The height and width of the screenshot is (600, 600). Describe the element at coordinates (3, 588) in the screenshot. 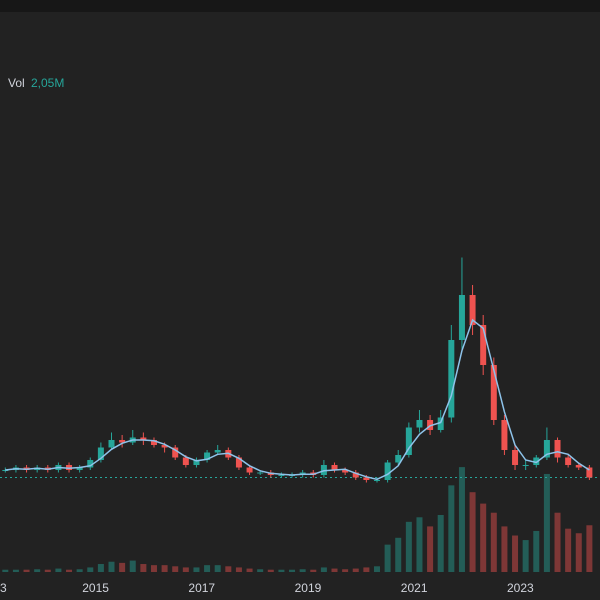

I see `x-tick-label: 3` at that location.